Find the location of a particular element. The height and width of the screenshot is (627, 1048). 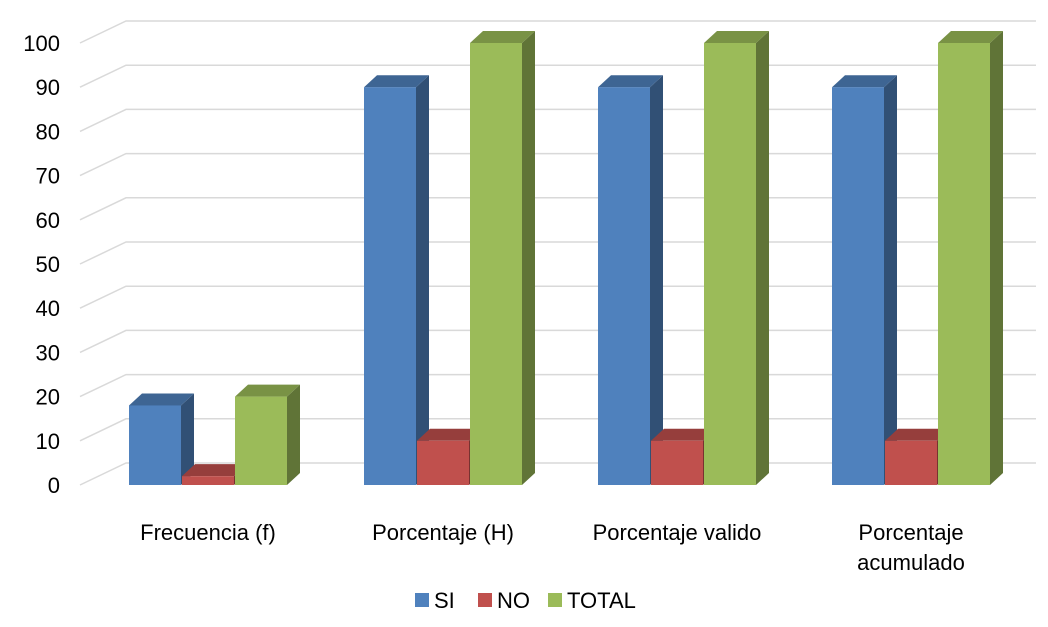

legend: SI NO TOTAL is located at coordinates (525, 600).